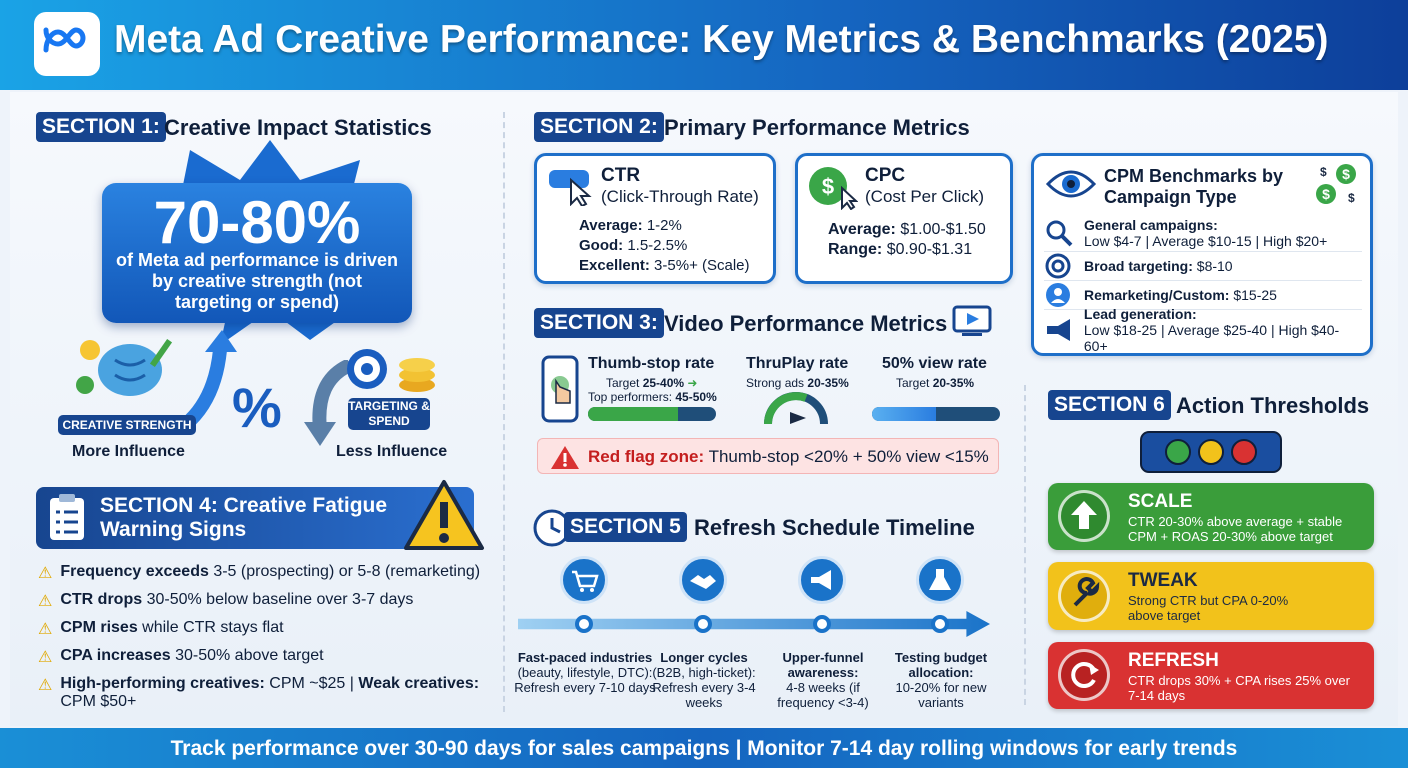 This screenshot has height=768, width=1408. I want to click on creative-strength-pill: CREATIVE STRENGTH, so click(127, 425).